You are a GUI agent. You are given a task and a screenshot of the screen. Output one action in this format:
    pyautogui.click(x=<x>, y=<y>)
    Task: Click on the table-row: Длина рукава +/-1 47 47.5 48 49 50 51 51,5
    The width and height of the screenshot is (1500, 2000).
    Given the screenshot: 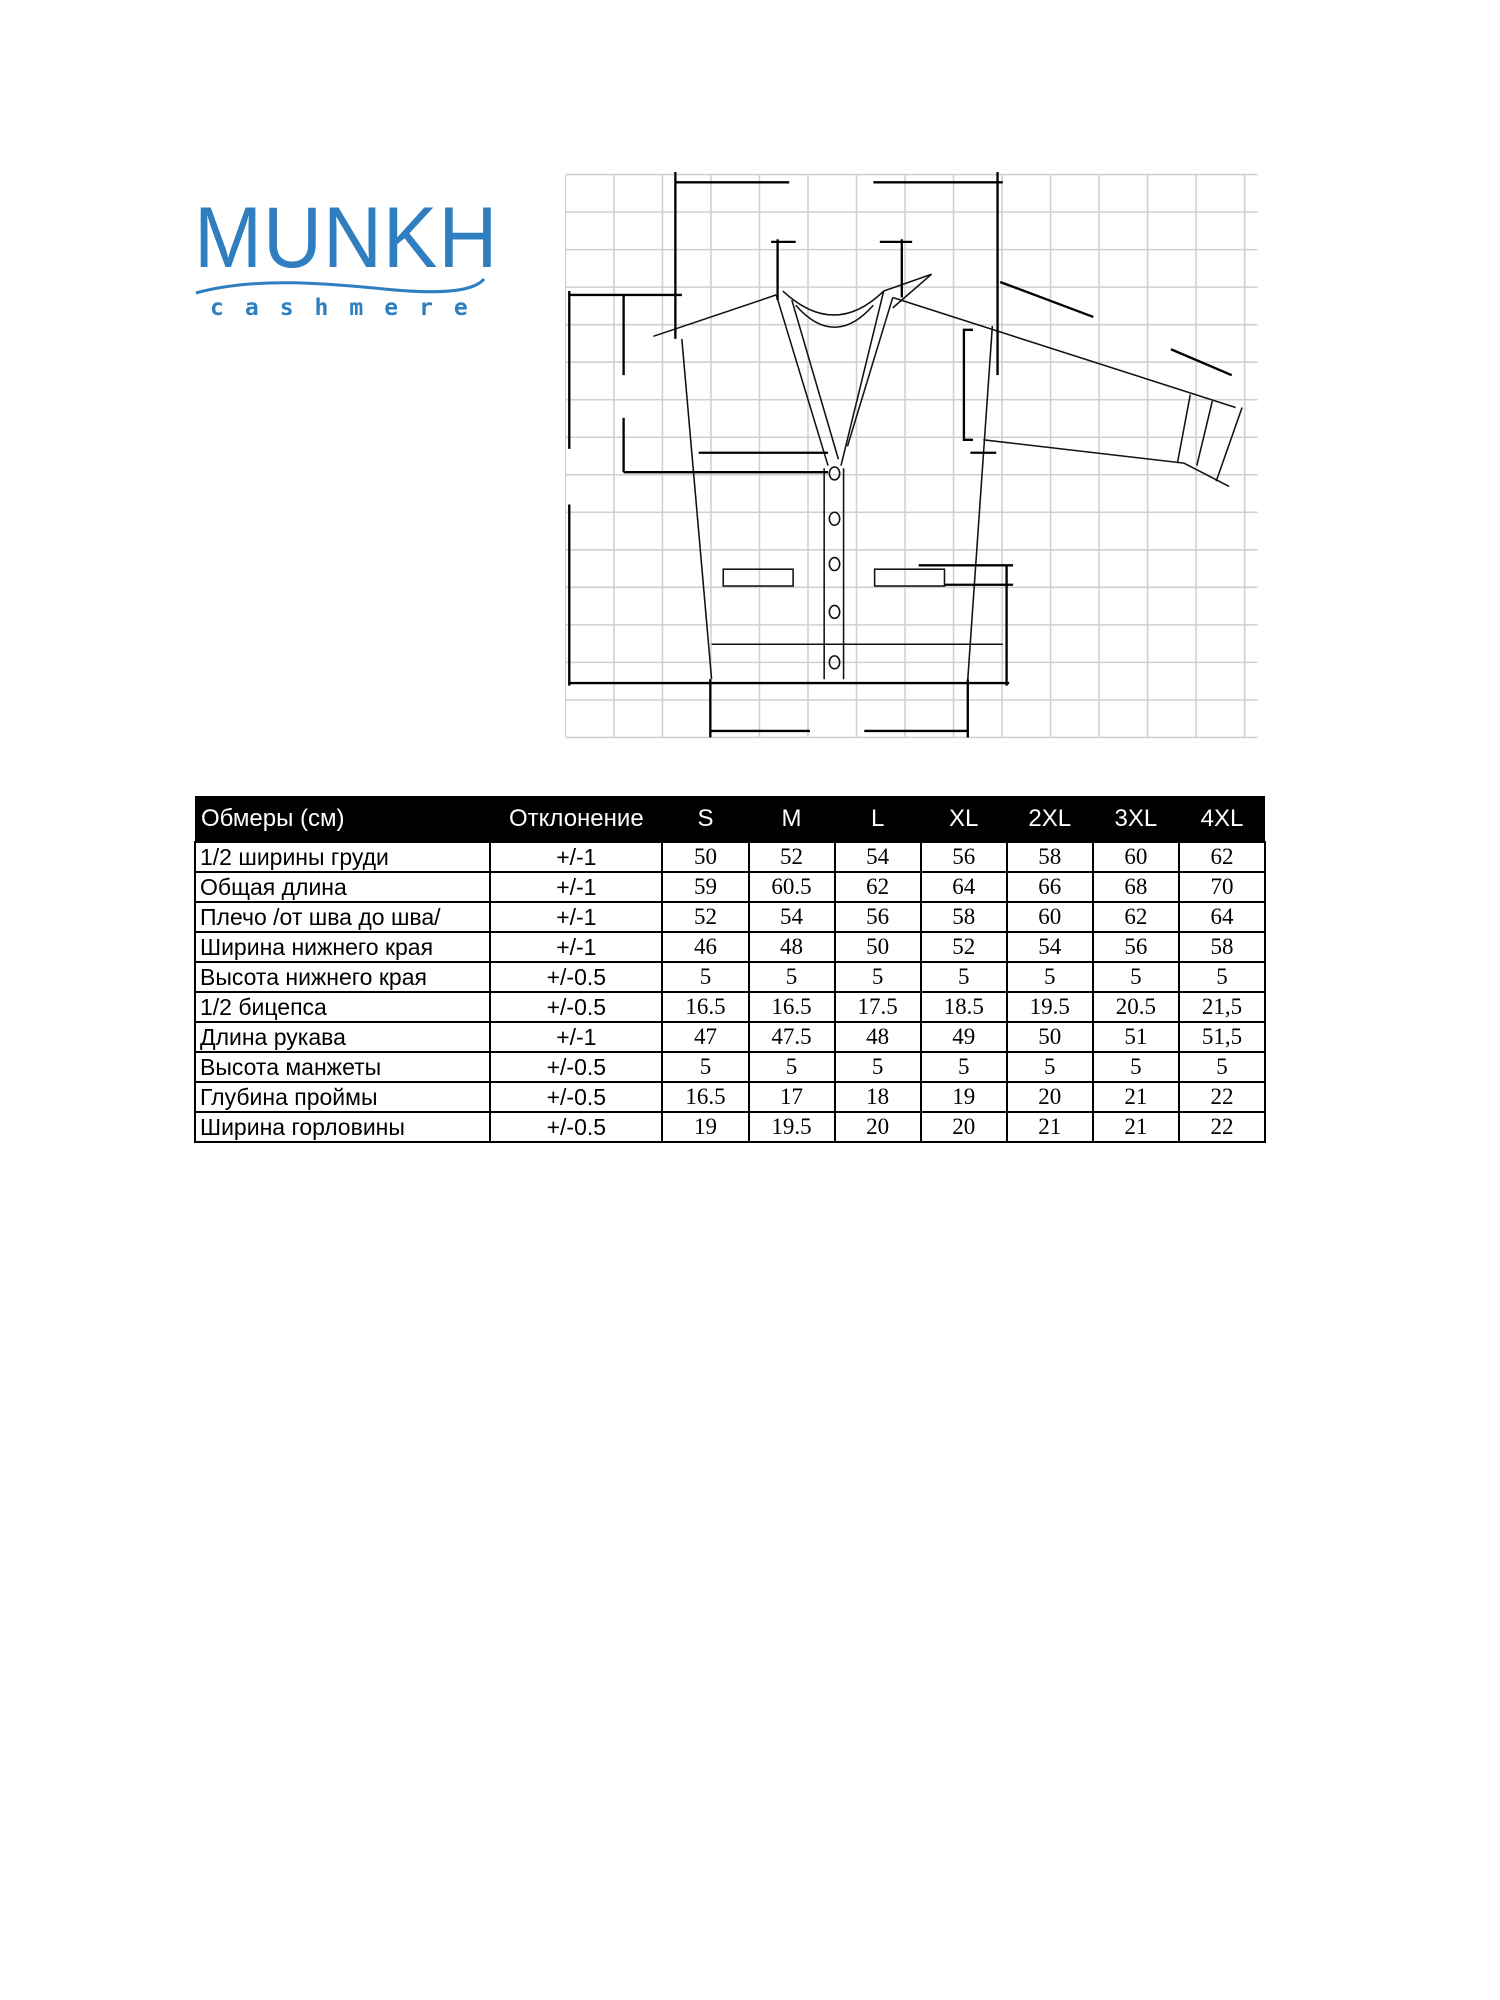 What is the action you would take?
    pyautogui.click(x=730, y=1037)
    